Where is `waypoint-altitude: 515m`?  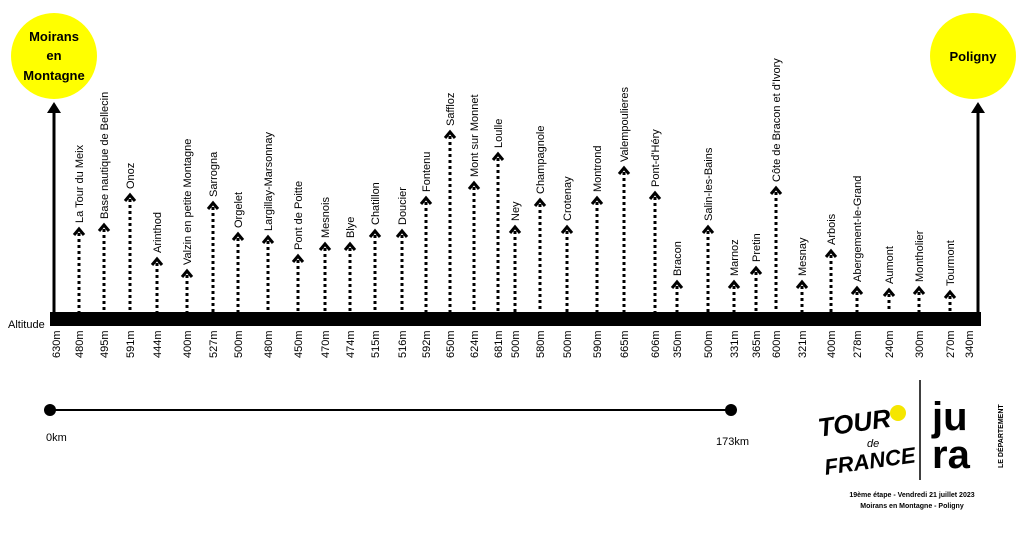 waypoint-altitude: 515m is located at coordinates (376, 344).